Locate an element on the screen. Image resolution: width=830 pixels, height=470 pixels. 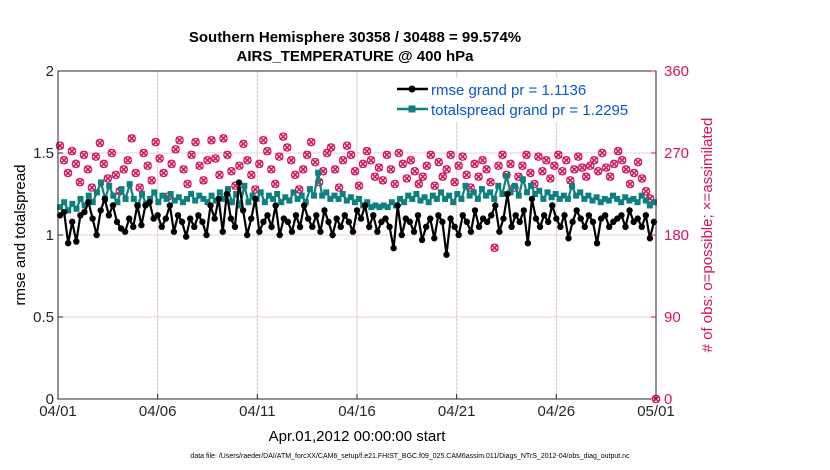
right-tick-label: 0 is located at coordinates (668, 399).